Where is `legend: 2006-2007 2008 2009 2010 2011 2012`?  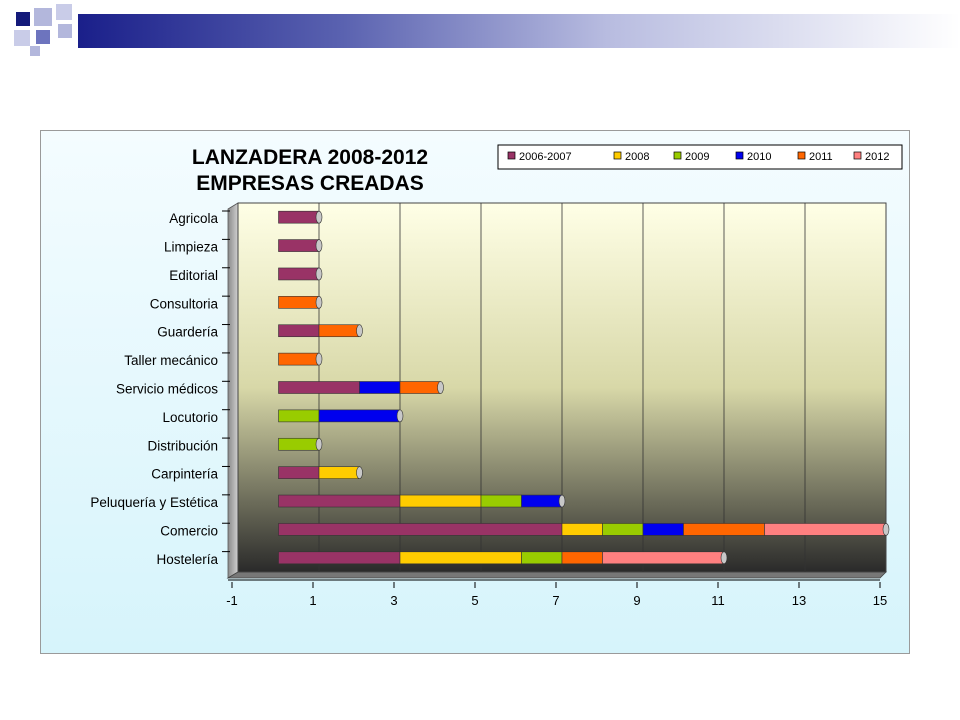
legend: 2006-2007 2008 2009 2010 2011 2012 is located at coordinates (700, 157).